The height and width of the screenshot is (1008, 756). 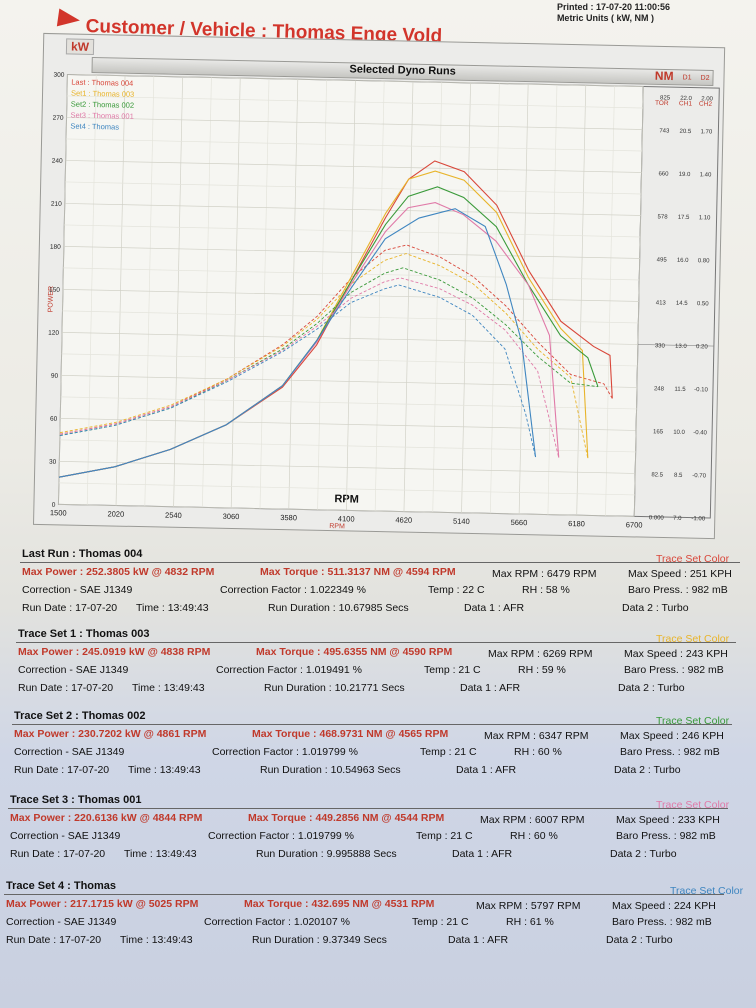 I want to click on y-tick-label: 60, so click(x=54, y=419).